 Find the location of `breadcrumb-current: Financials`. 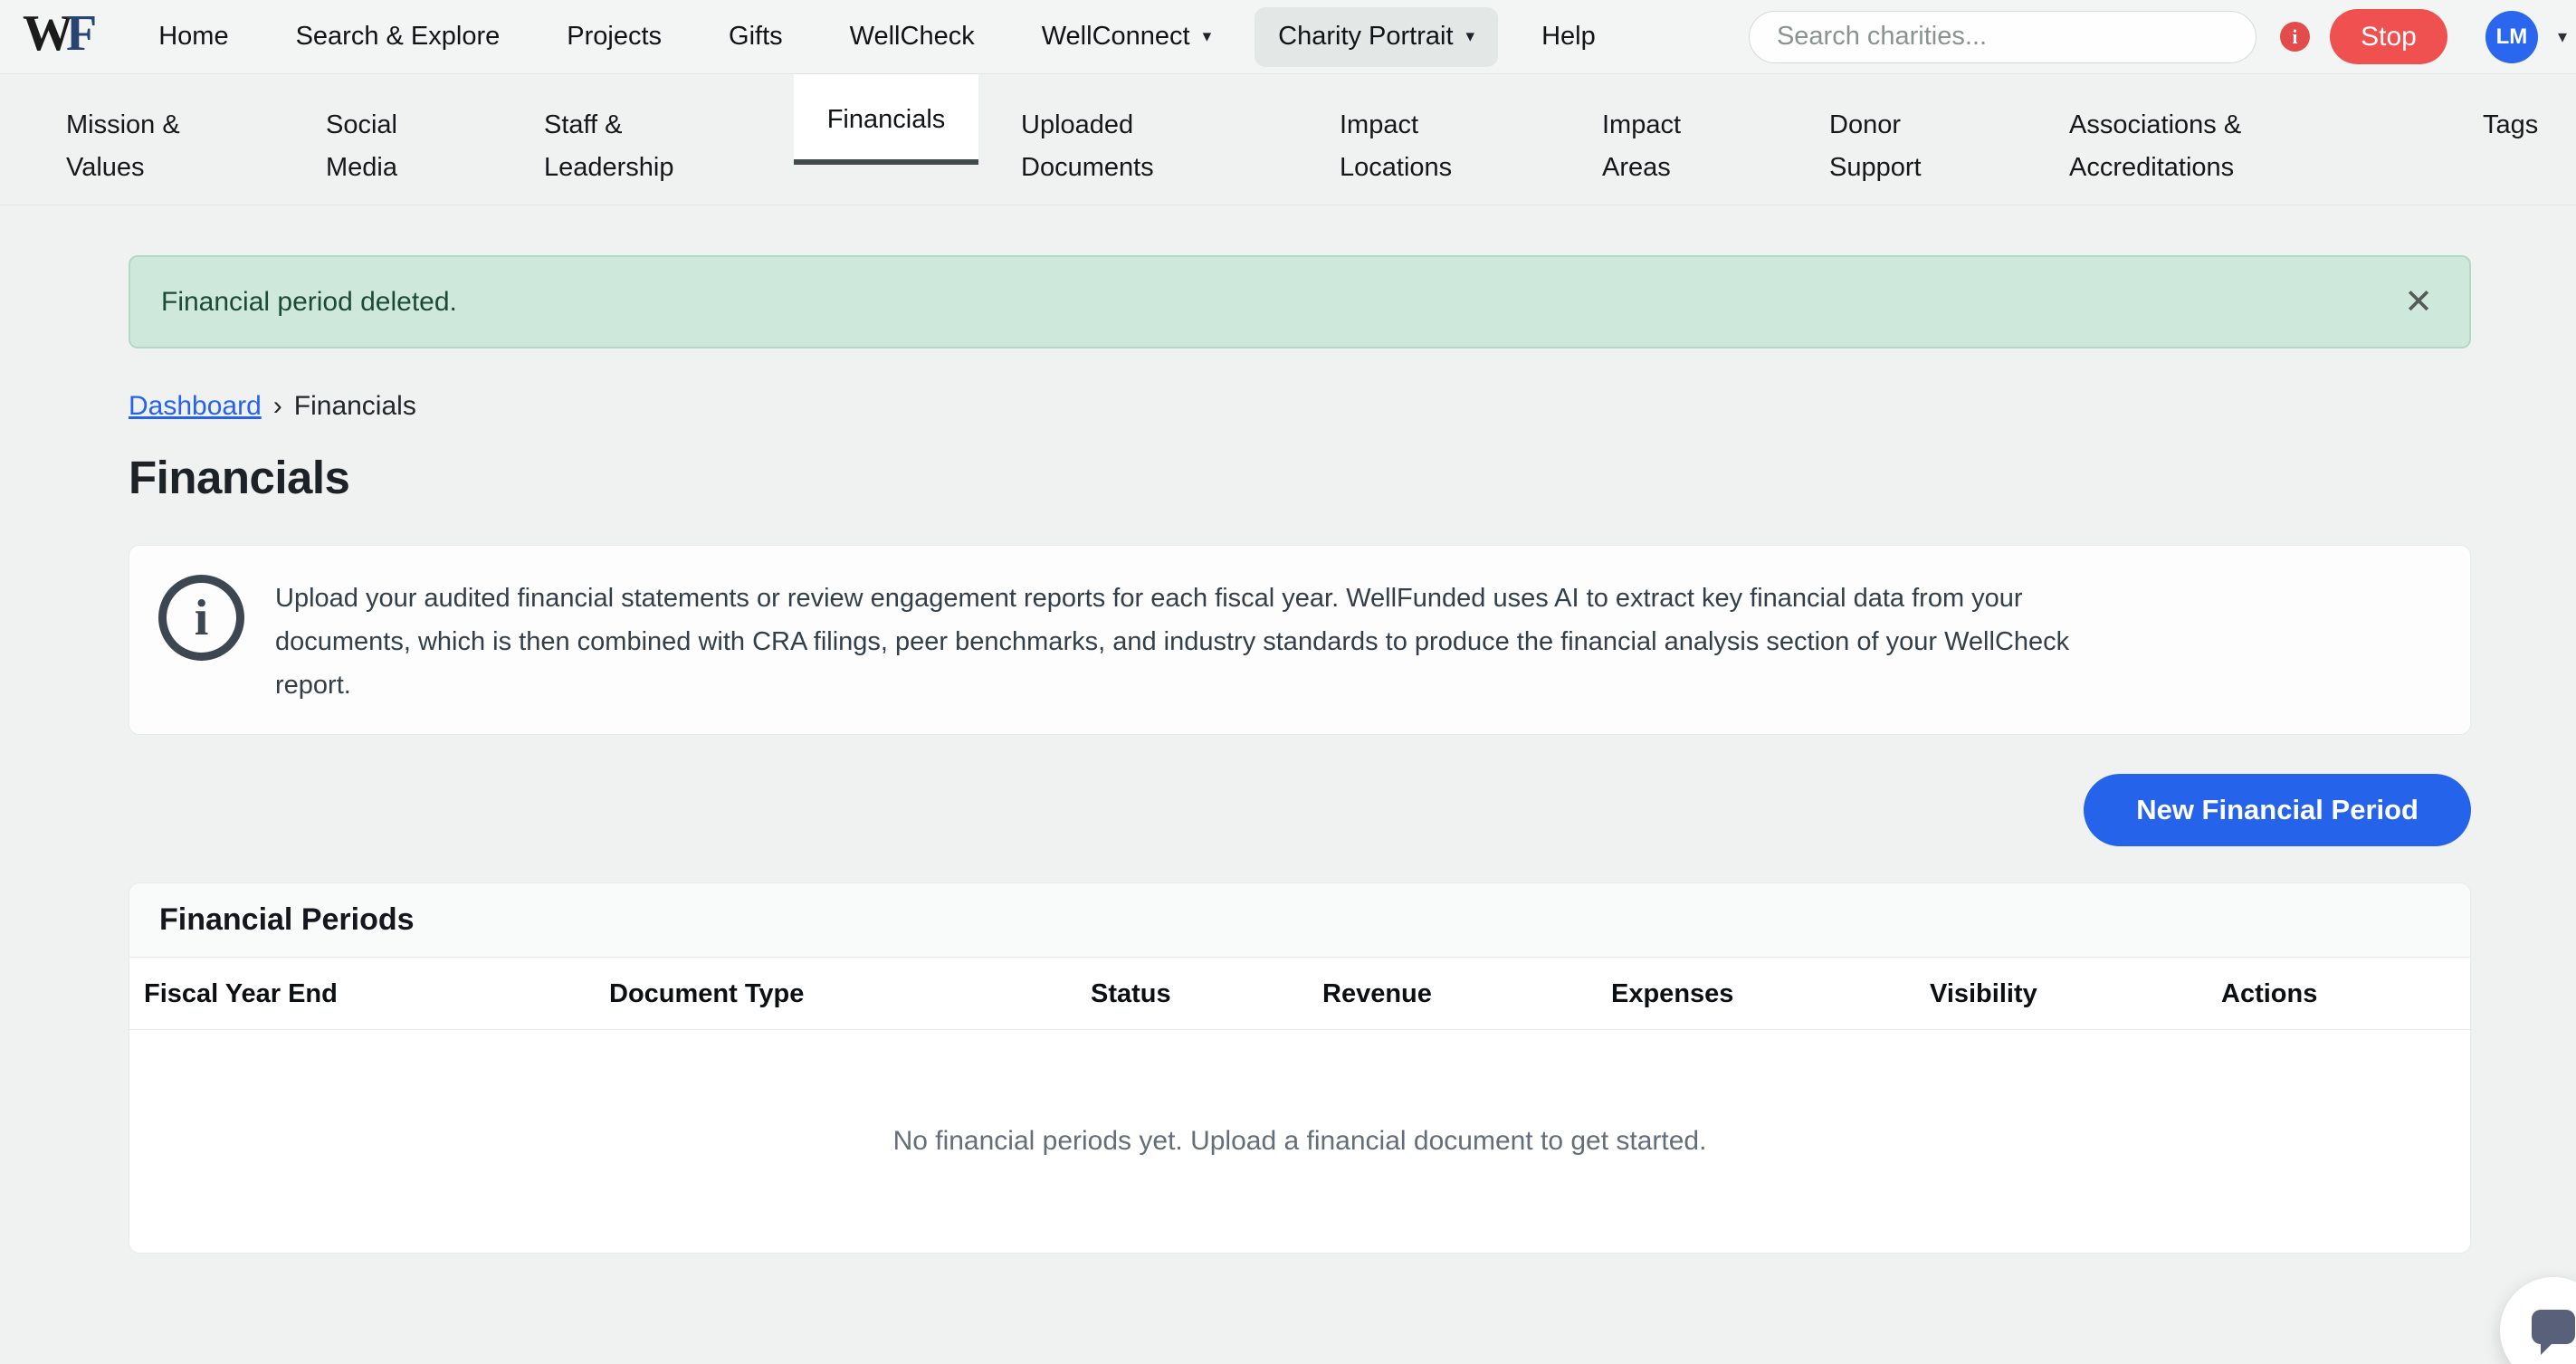

breadcrumb-current: Financials is located at coordinates (354, 406).